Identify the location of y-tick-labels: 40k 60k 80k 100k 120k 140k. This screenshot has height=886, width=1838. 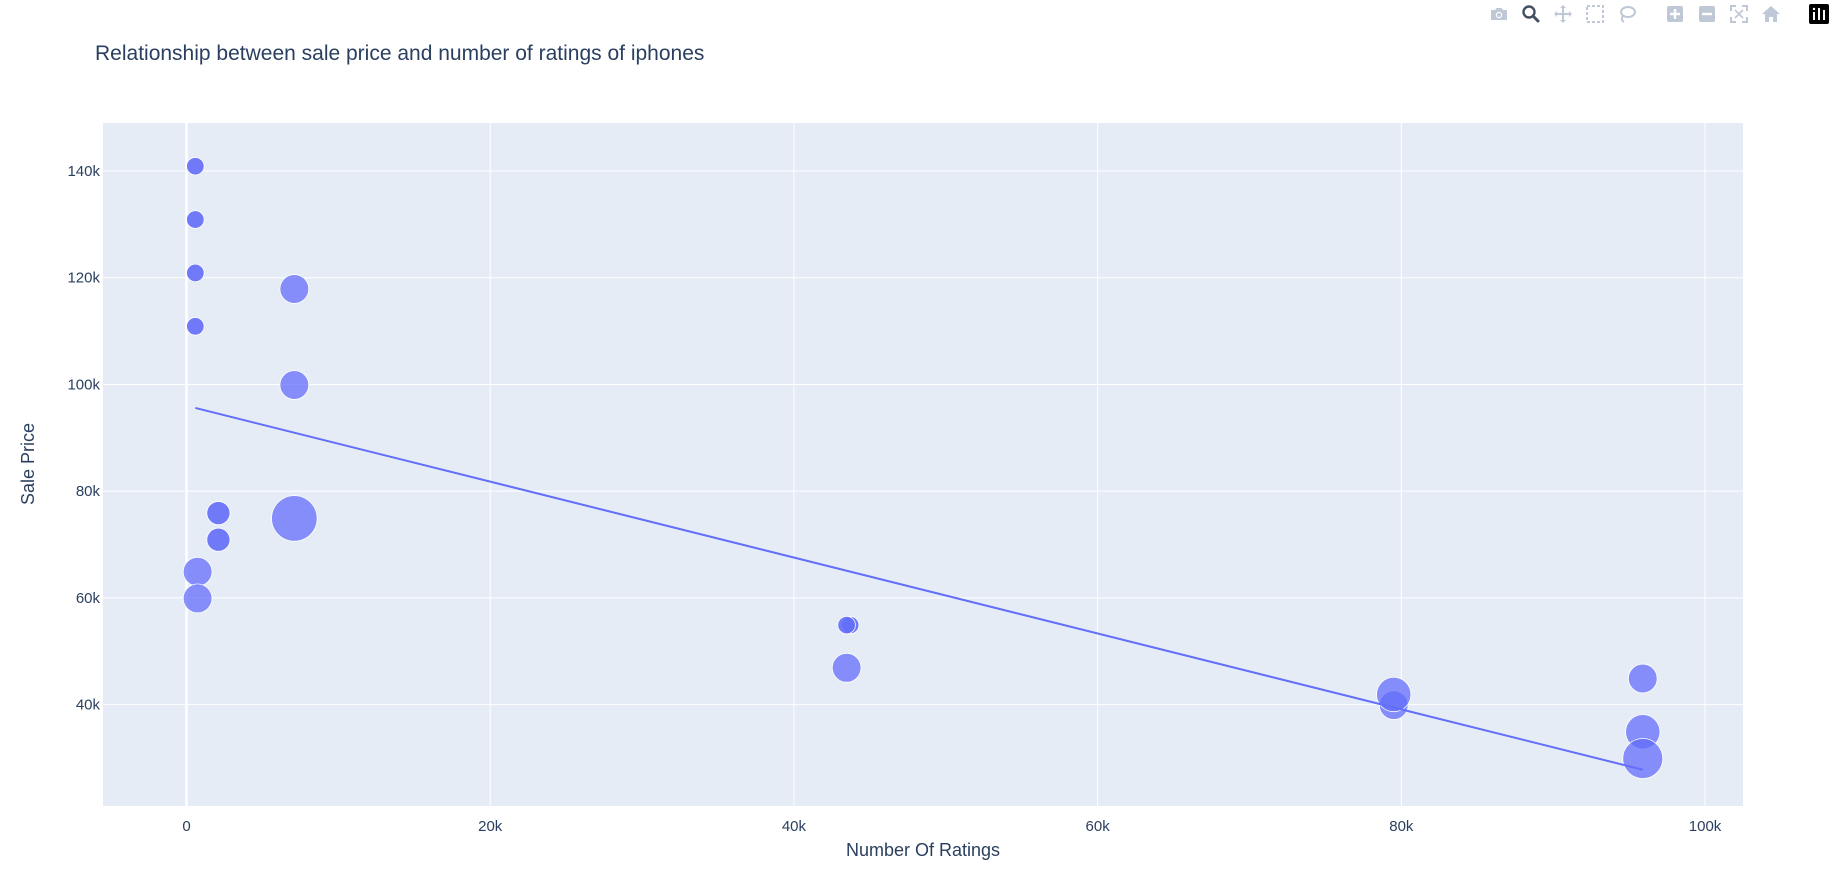
(83, 438).